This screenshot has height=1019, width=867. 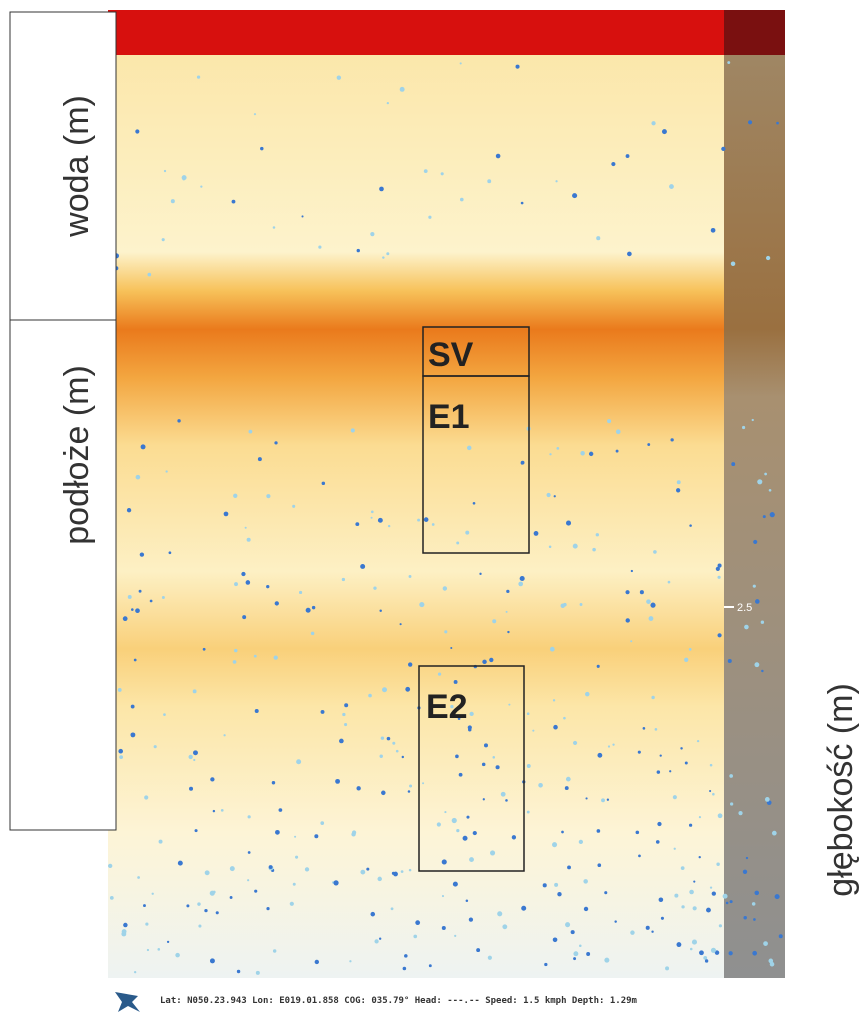 What do you see at coordinates (355, 1001) in the screenshot?
I see `status-key: COG:` at bounding box center [355, 1001].